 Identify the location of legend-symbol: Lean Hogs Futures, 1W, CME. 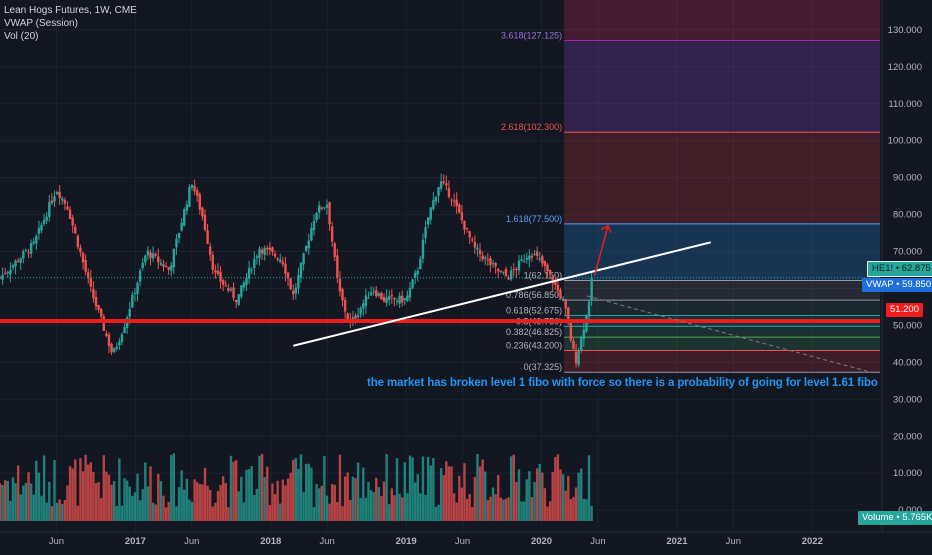
(70, 10).